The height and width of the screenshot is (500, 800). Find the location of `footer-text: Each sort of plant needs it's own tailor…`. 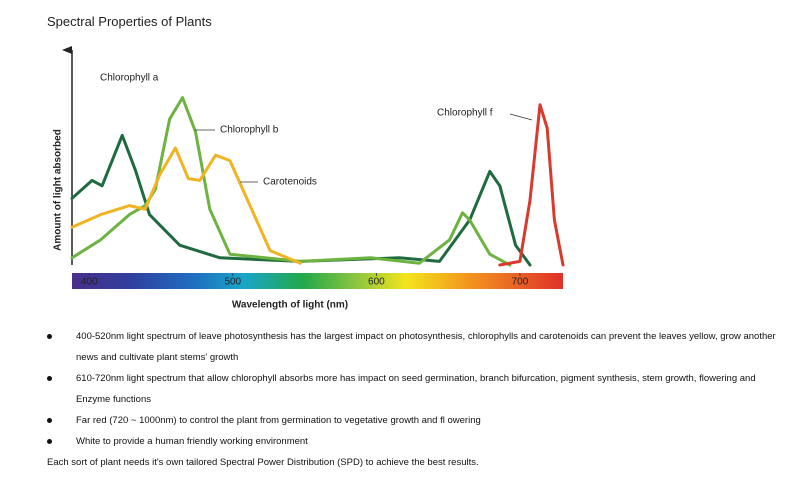

footer-text: Each sort of plant needs it's own tailor… is located at coordinates (263, 462).